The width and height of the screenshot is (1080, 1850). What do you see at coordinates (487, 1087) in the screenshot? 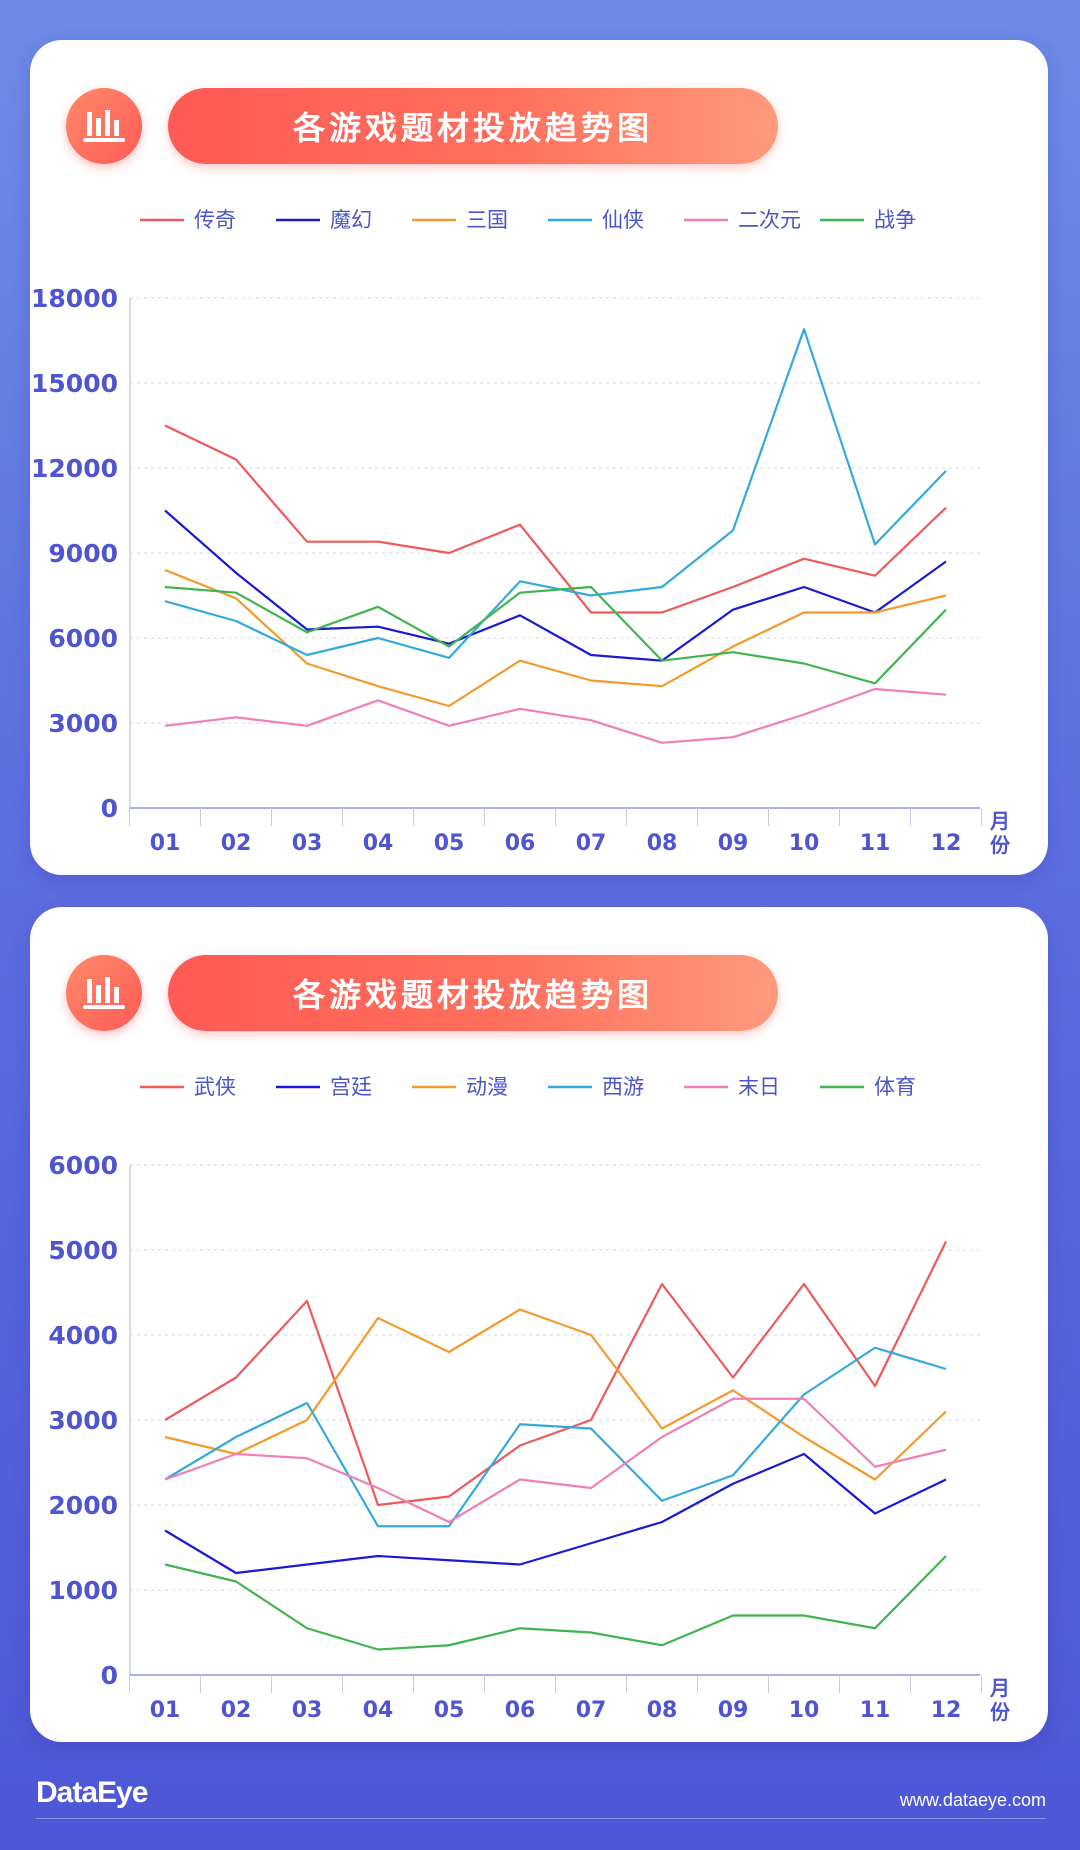
I see `legend-label: 动漫` at bounding box center [487, 1087].